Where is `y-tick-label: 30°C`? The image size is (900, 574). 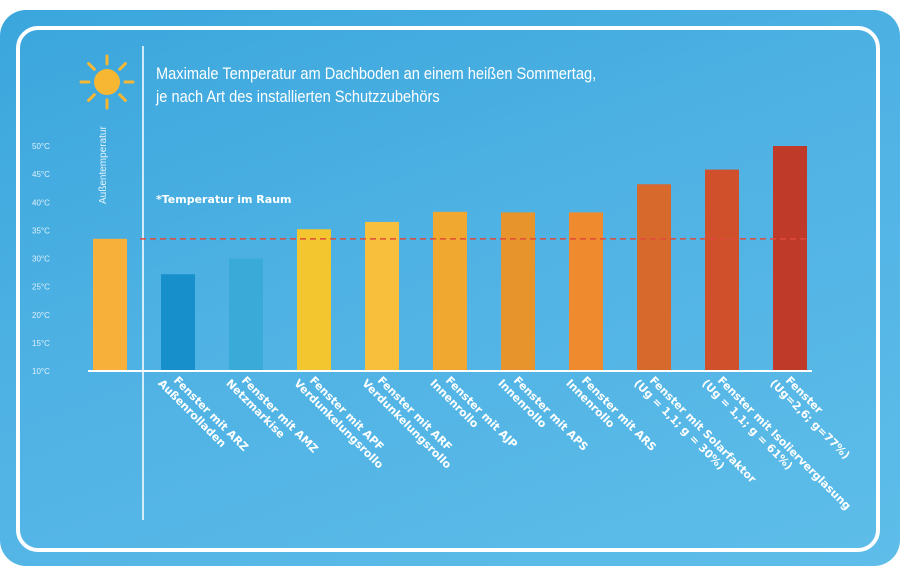 y-tick-label: 30°C is located at coordinates (41, 259).